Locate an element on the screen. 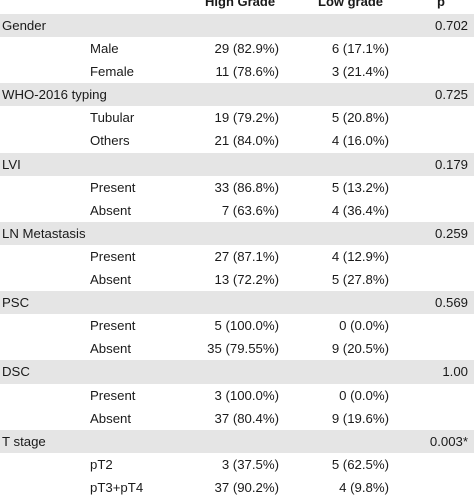  row-category: LN Metastasis is located at coordinates (44, 233).